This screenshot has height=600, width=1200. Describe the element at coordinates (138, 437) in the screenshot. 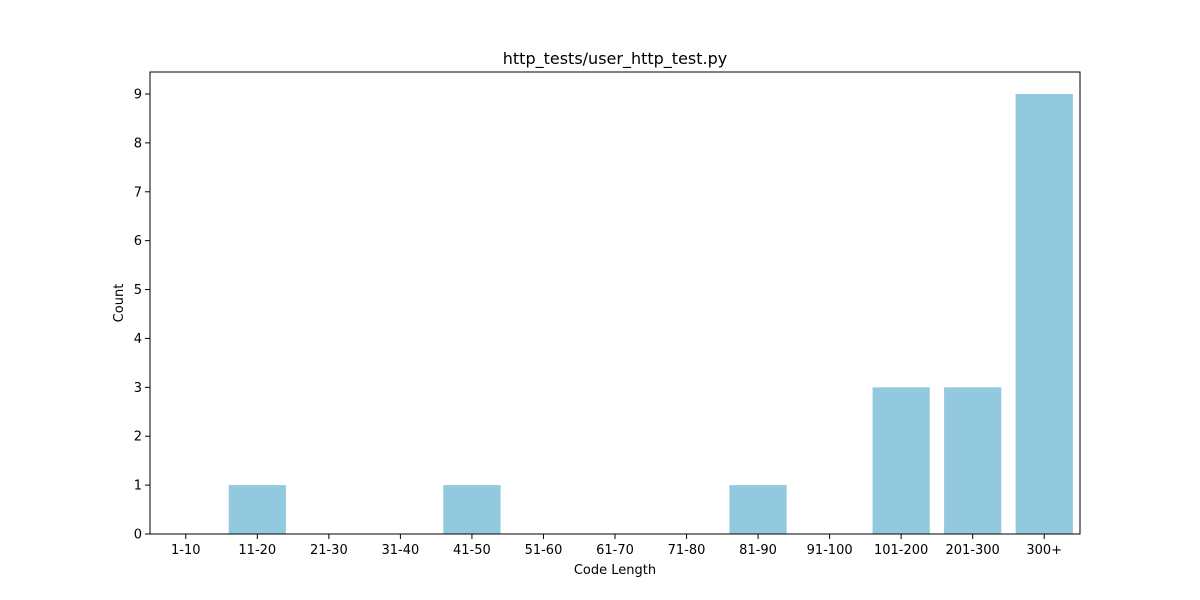

I see `y-tick-label: 2` at that location.